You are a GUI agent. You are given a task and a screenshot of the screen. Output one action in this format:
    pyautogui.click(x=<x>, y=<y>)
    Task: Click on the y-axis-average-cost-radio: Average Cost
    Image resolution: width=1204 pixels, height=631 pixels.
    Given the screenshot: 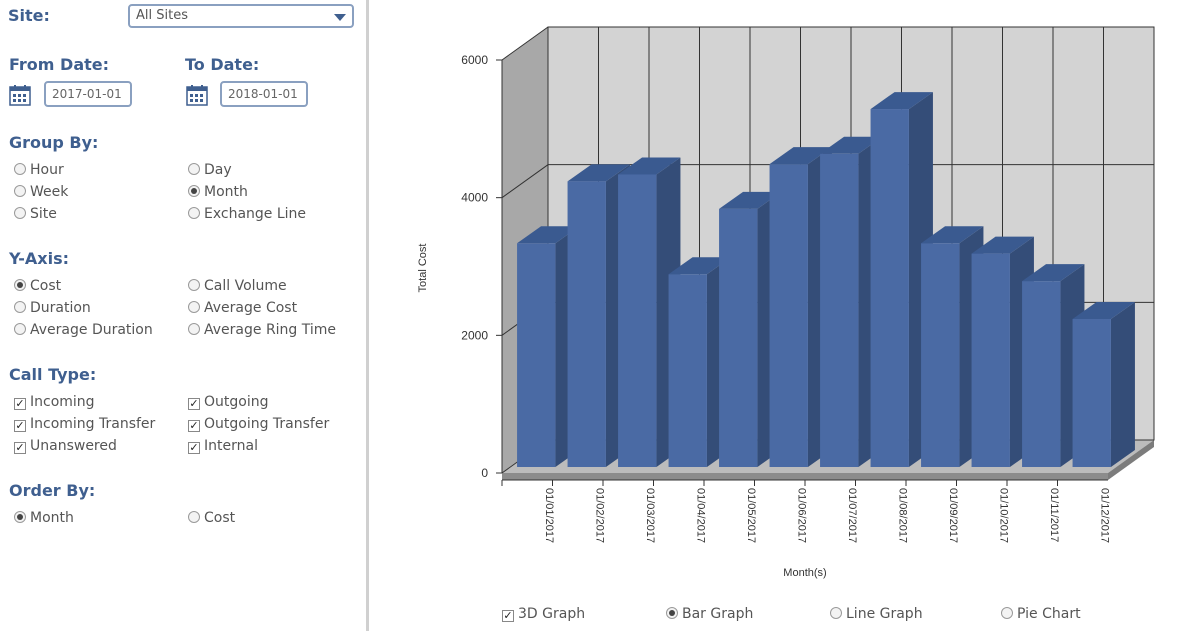 What is the action you would take?
    pyautogui.click(x=242, y=308)
    